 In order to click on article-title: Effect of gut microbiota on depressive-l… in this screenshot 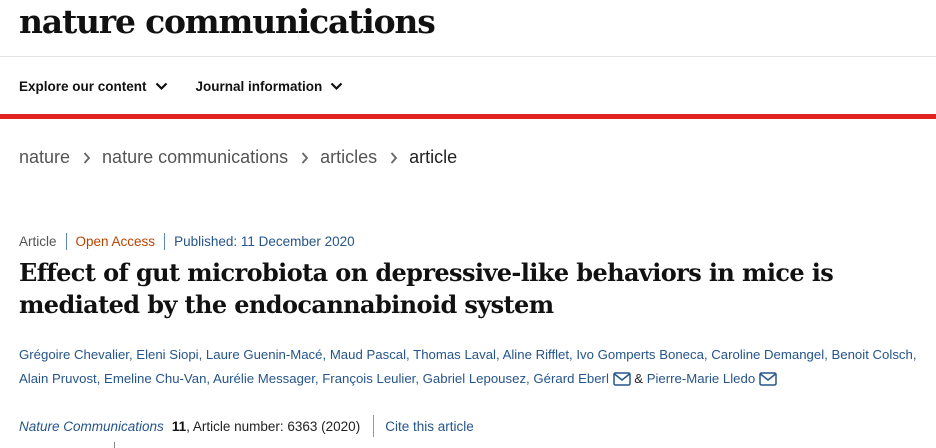, I will do `click(426, 288)`.